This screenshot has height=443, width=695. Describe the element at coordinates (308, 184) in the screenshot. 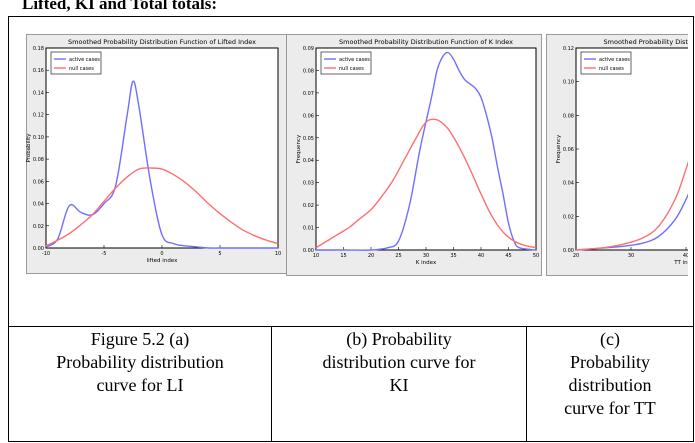

I see `y-tick-label: 0.03` at that location.